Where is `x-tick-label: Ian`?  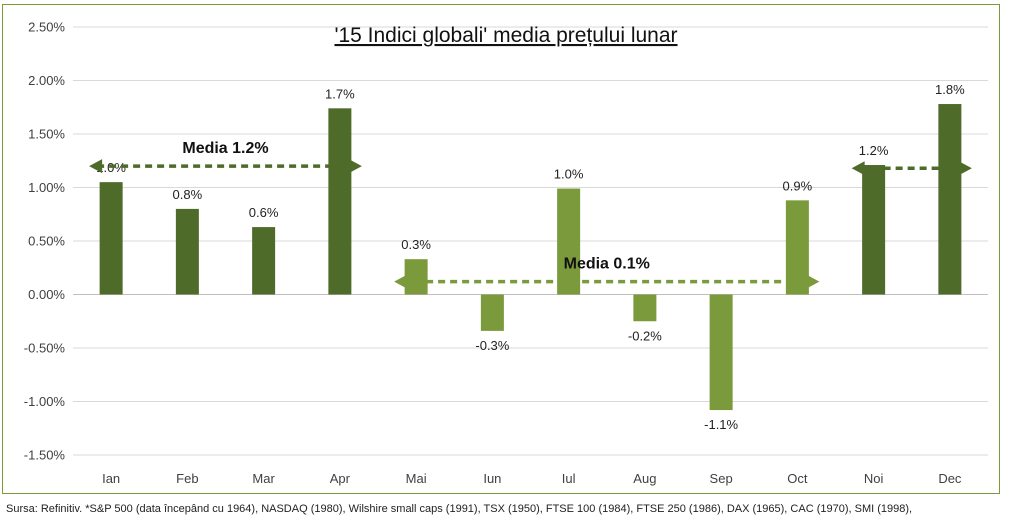 x-tick-label: Ian is located at coordinates (111, 478).